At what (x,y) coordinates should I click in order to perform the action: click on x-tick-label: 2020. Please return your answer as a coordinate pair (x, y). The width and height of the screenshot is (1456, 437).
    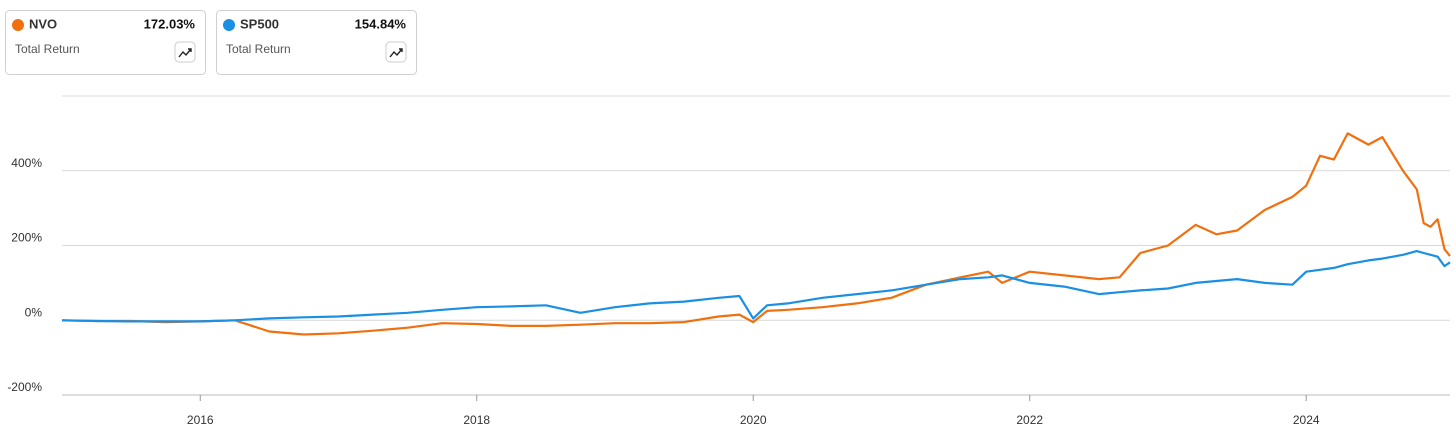
    Looking at the image, I should click on (753, 420).